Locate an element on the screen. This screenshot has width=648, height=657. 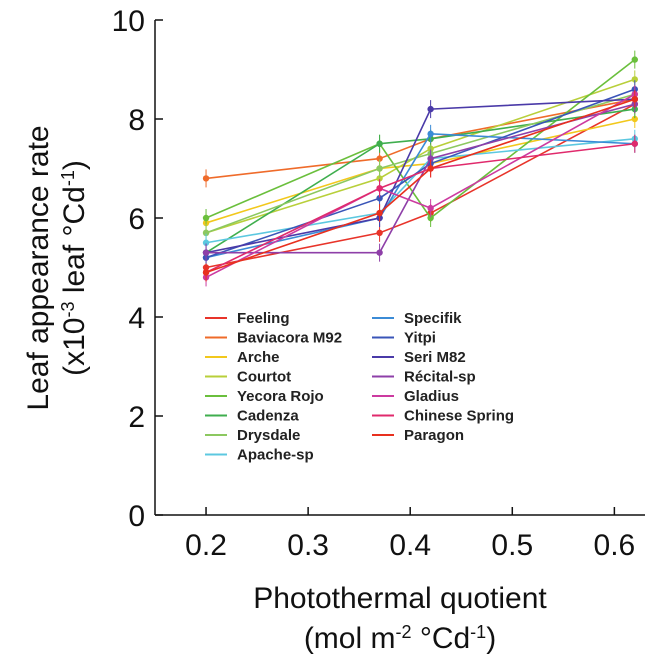
legend-item: Courtot is located at coordinates (248, 377).